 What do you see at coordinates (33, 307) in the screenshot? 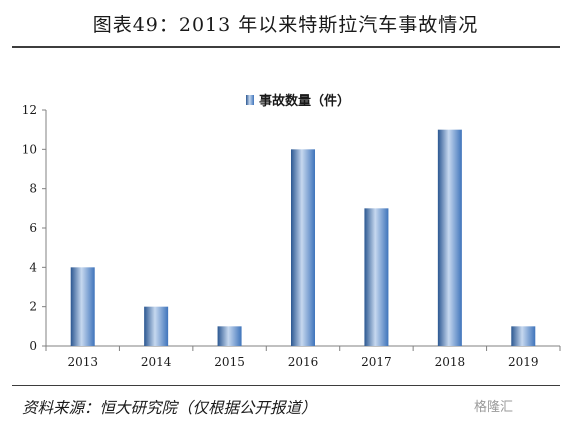
I see `y-tick-label: 2` at bounding box center [33, 307].